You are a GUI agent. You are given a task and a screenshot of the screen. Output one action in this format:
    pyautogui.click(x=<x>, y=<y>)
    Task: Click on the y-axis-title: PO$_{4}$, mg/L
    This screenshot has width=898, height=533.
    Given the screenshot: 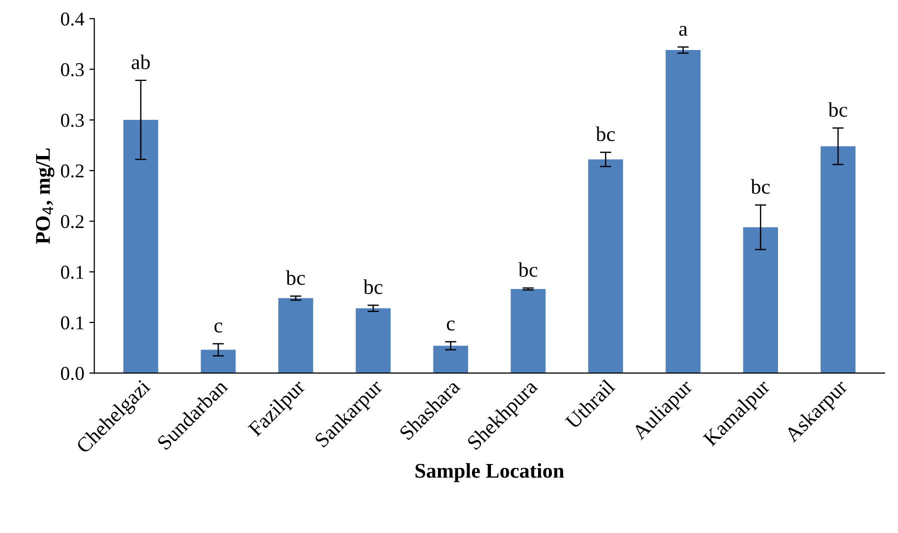 What is the action you would take?
    pyautogui.click(x=45, y=196)
    